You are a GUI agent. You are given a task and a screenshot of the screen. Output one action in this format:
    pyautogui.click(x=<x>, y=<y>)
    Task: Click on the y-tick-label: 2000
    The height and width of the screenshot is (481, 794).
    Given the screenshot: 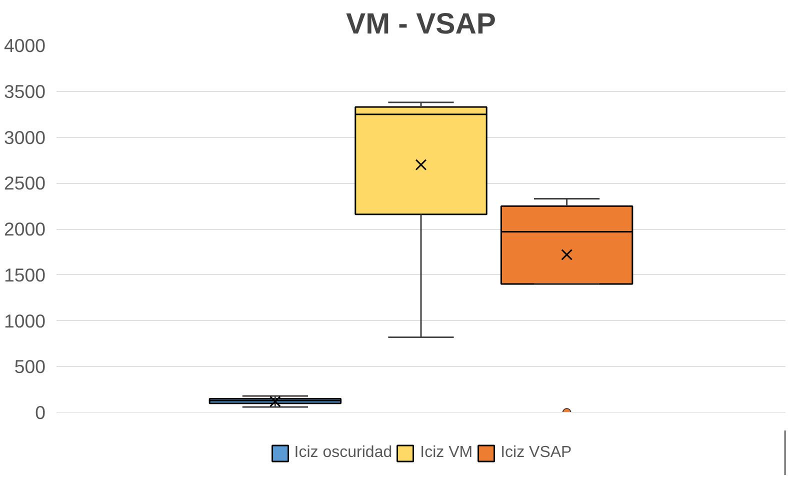 What is the action you would take?
    pyautogui.click(x=25, y=229)
    